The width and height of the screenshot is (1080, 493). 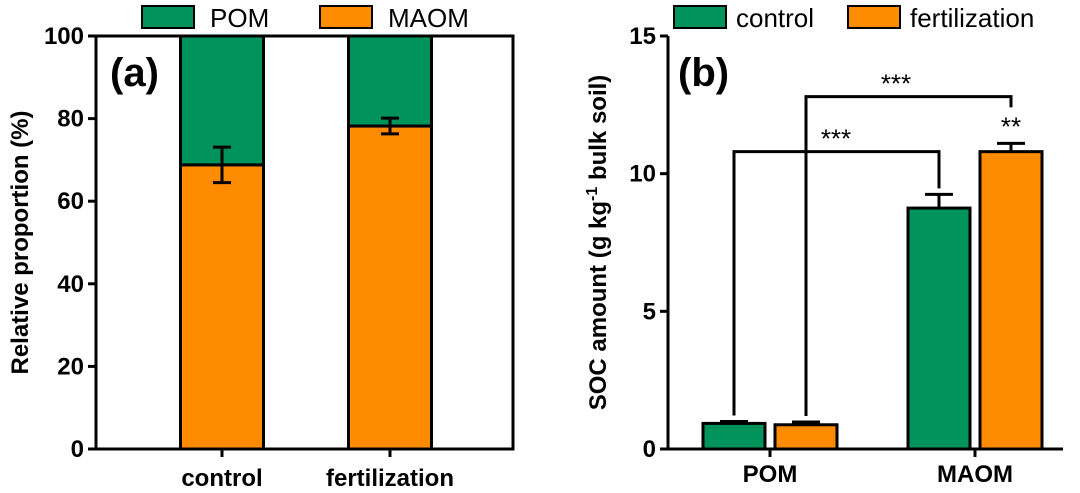 I want to click on legend-swatch-fertilization, so click(x=874, y=17).